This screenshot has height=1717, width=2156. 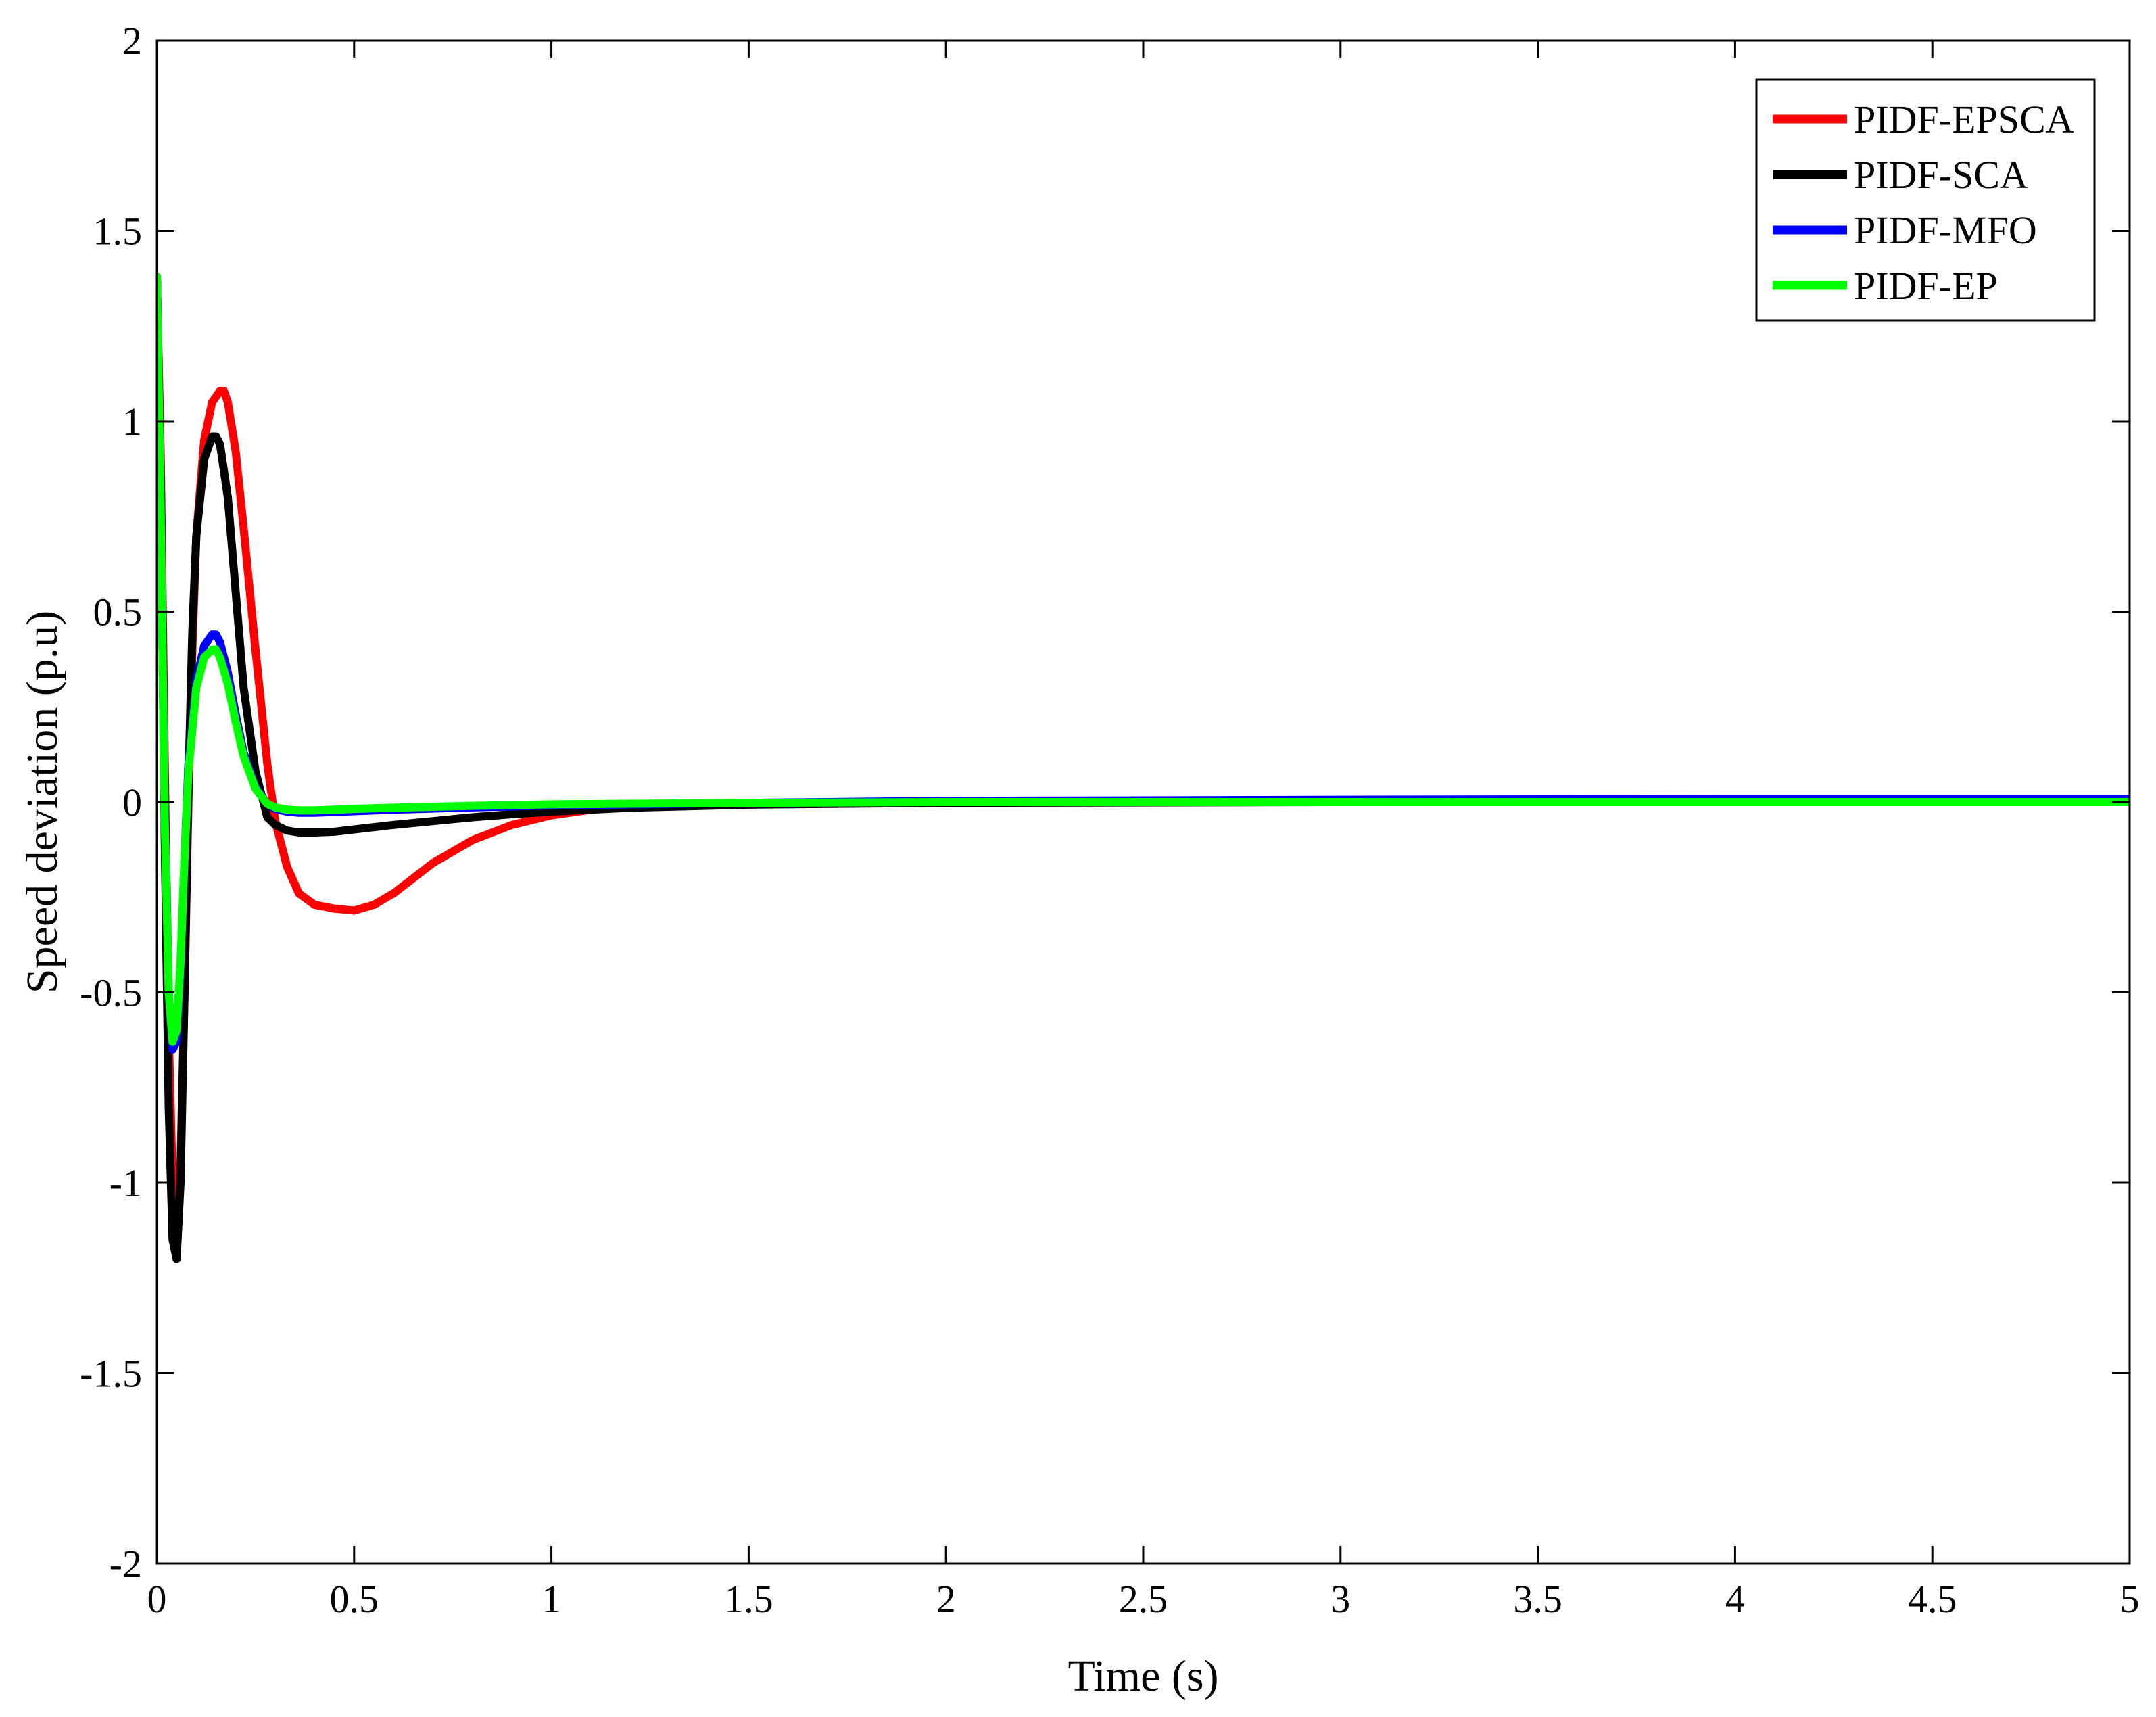 What do you see at coordinates (1537, 1599) in the screenshot?
I see `x-tick-label: 3.5` at bounding box center [1537, 1599].